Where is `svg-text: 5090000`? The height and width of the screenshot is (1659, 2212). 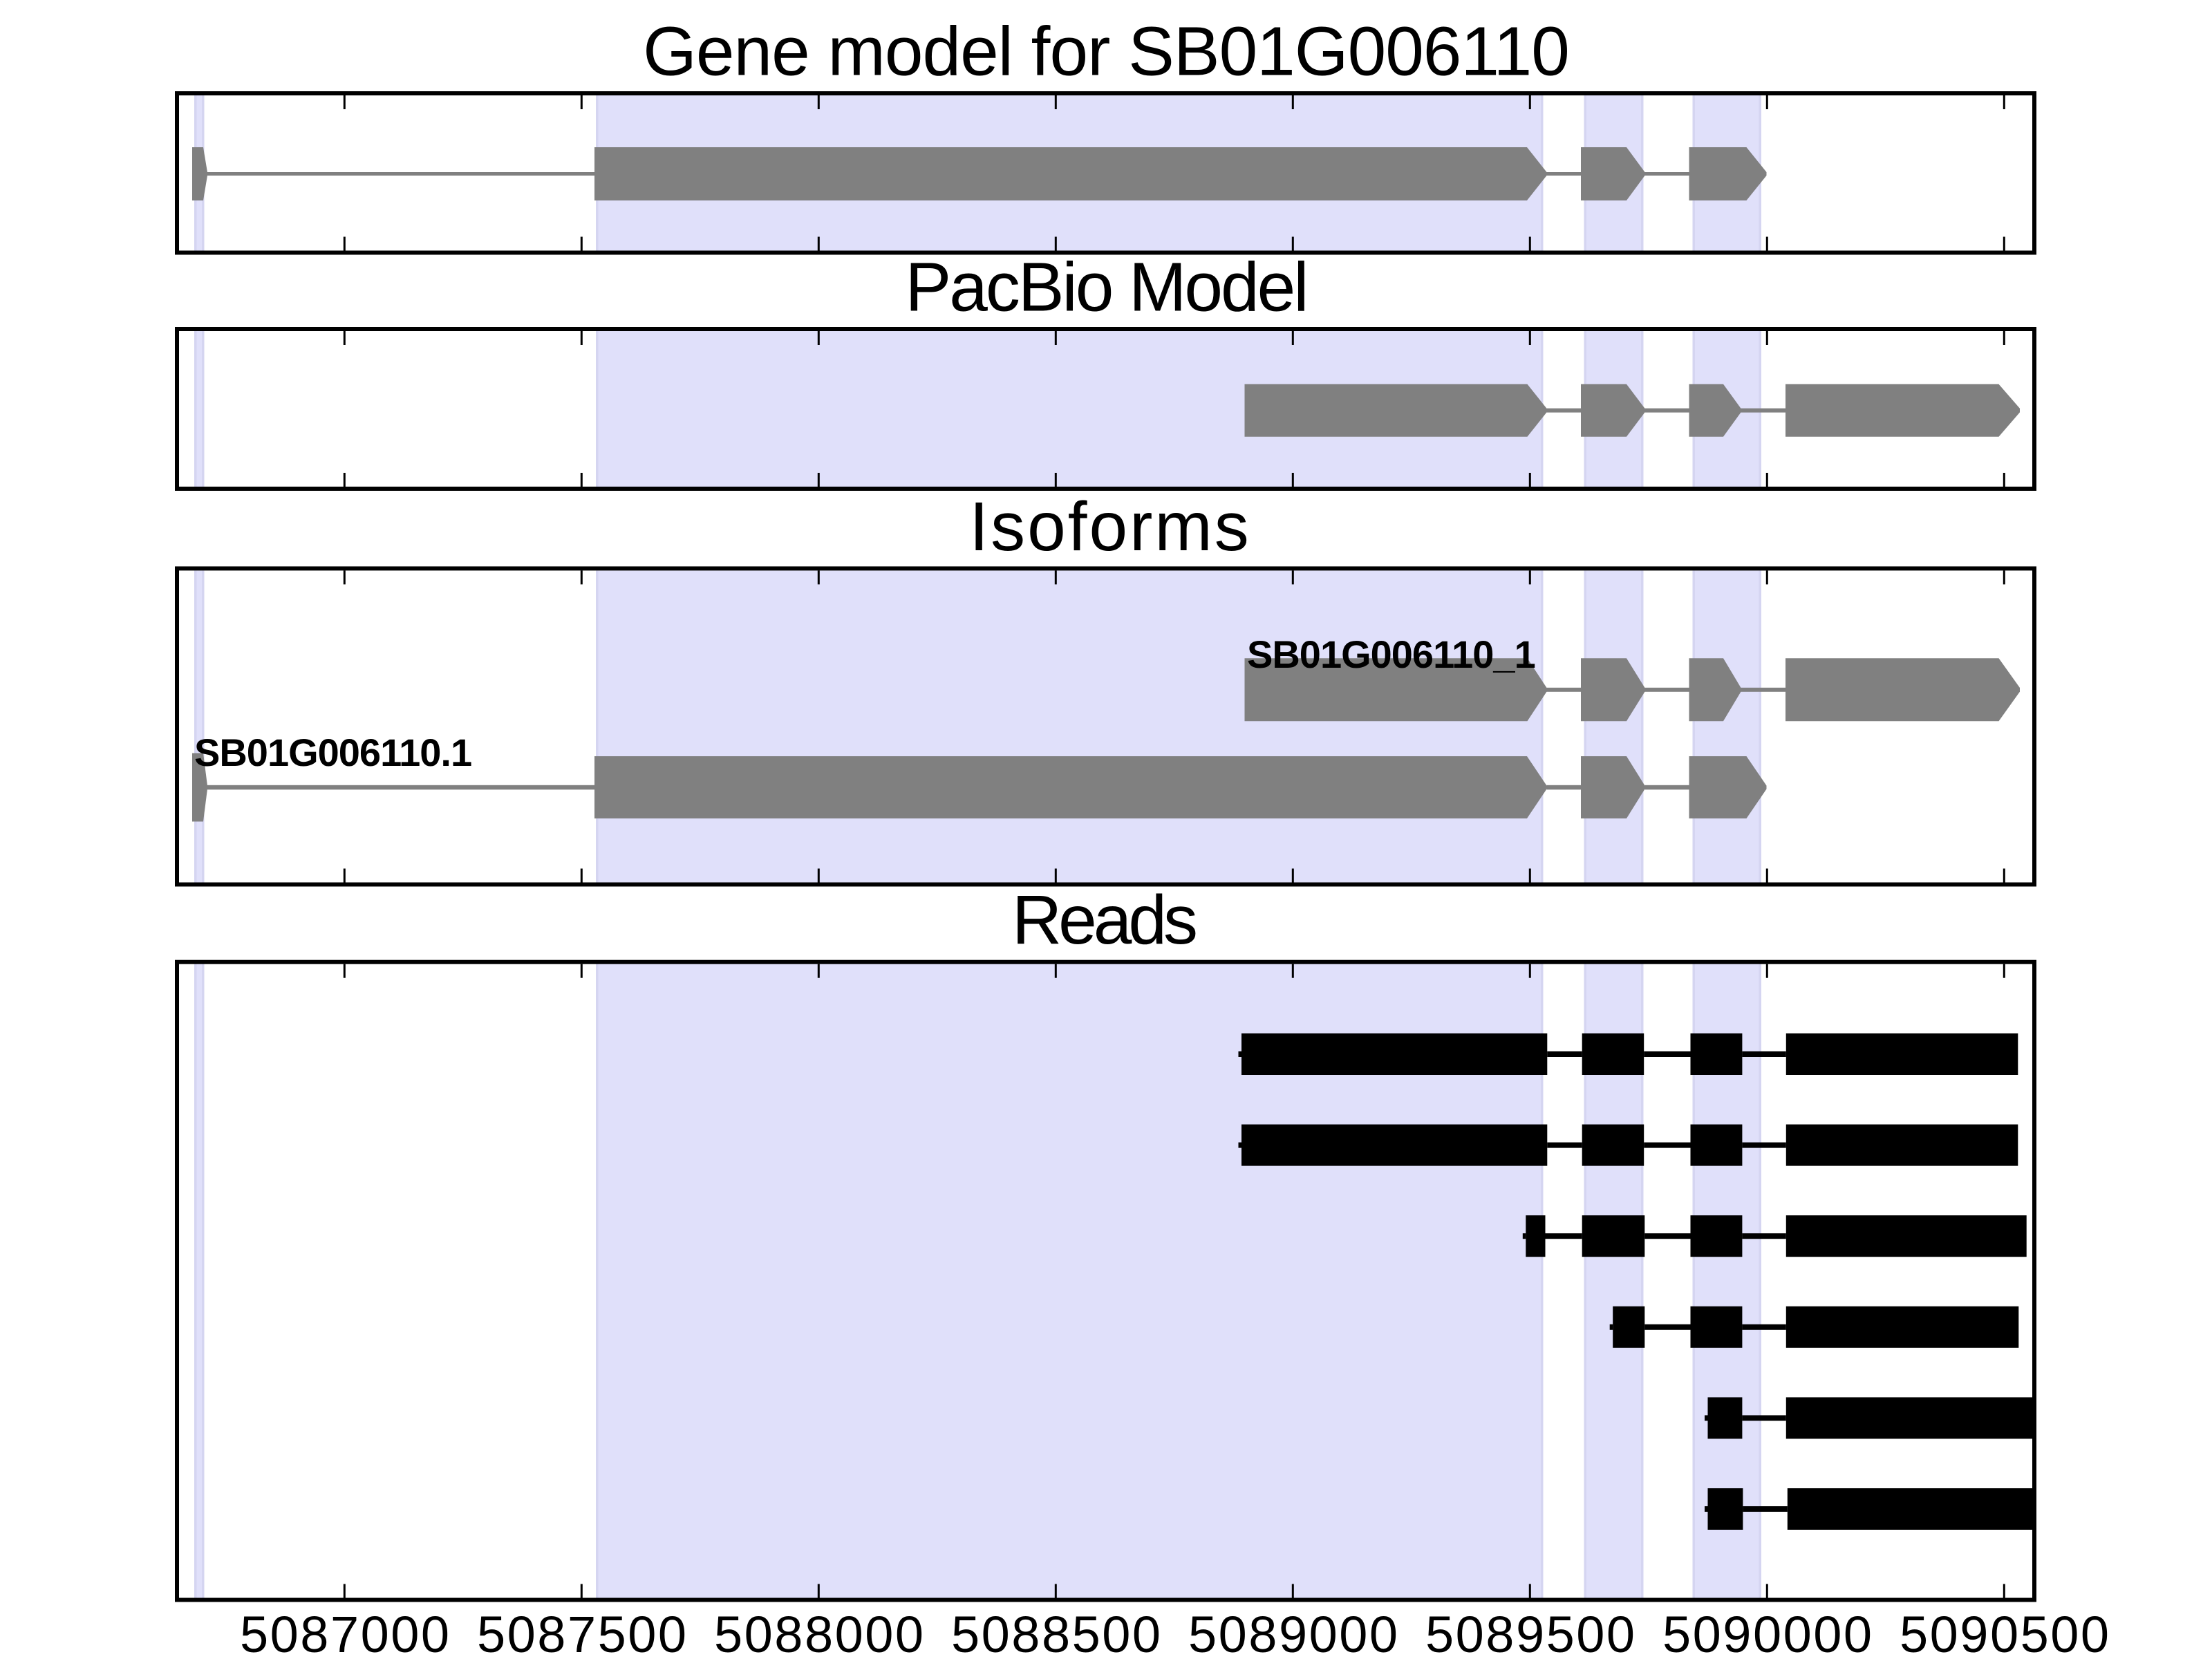
svg-text: 5090000 is located at coordinates (1768, 1633).